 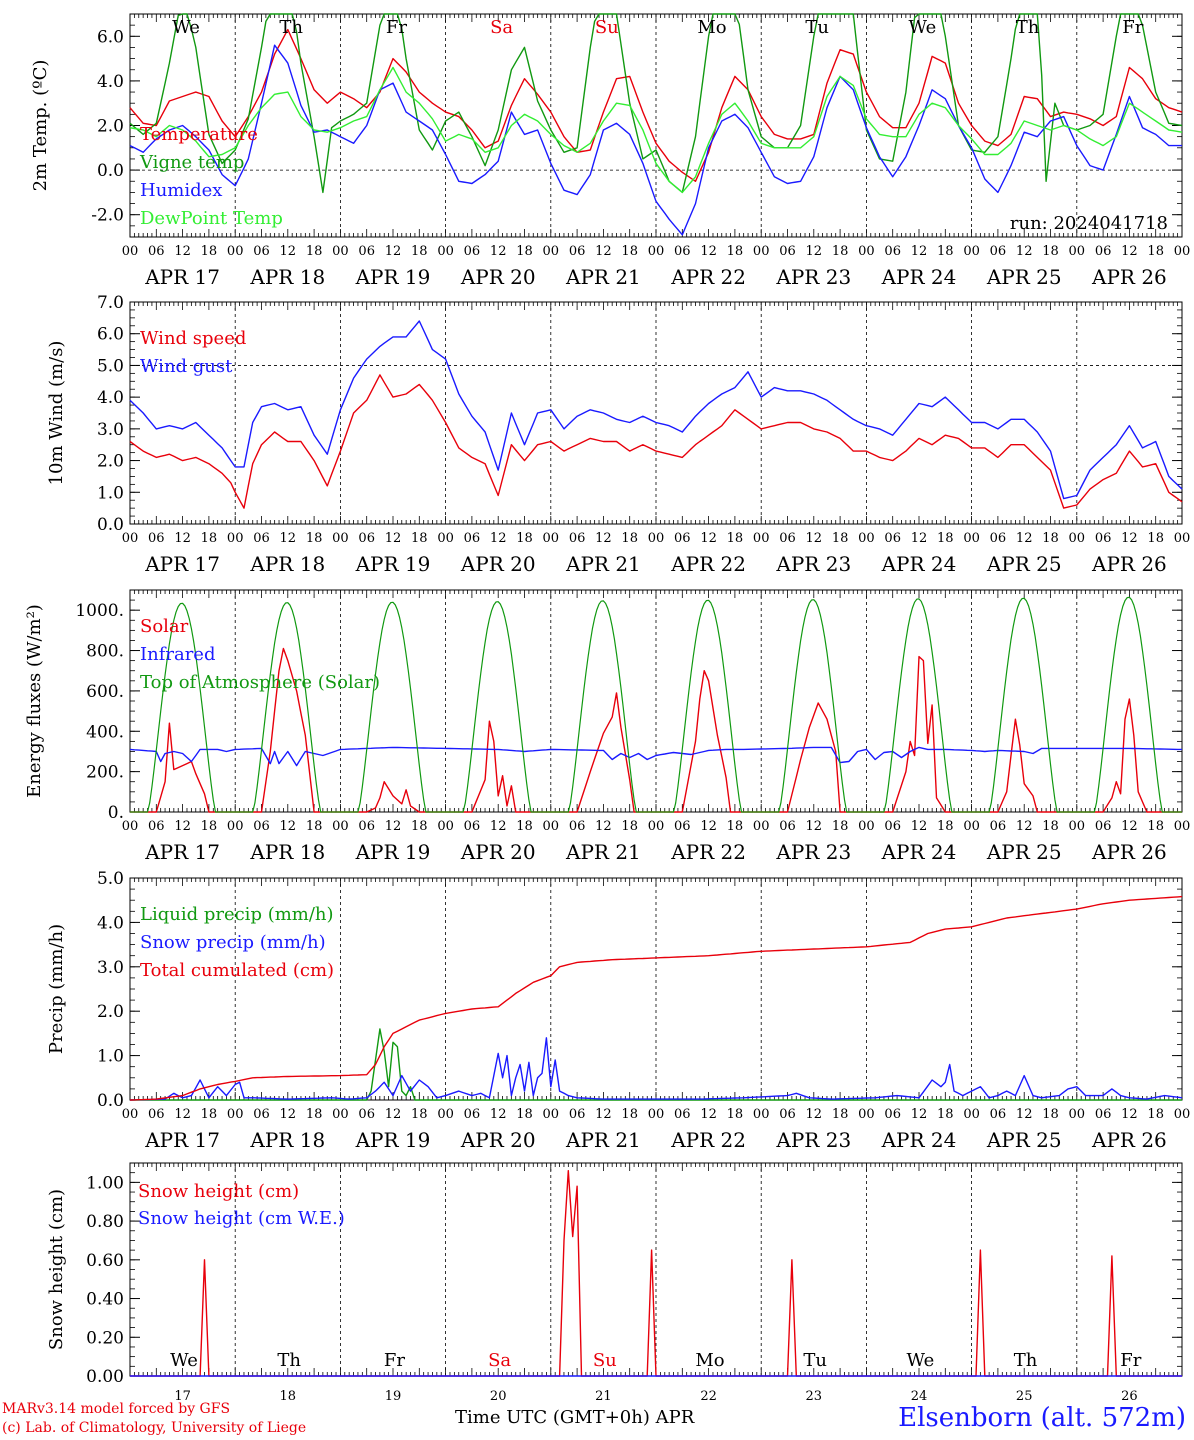 I want to click on series-line-wind-gust, so click(x=656, y=410).